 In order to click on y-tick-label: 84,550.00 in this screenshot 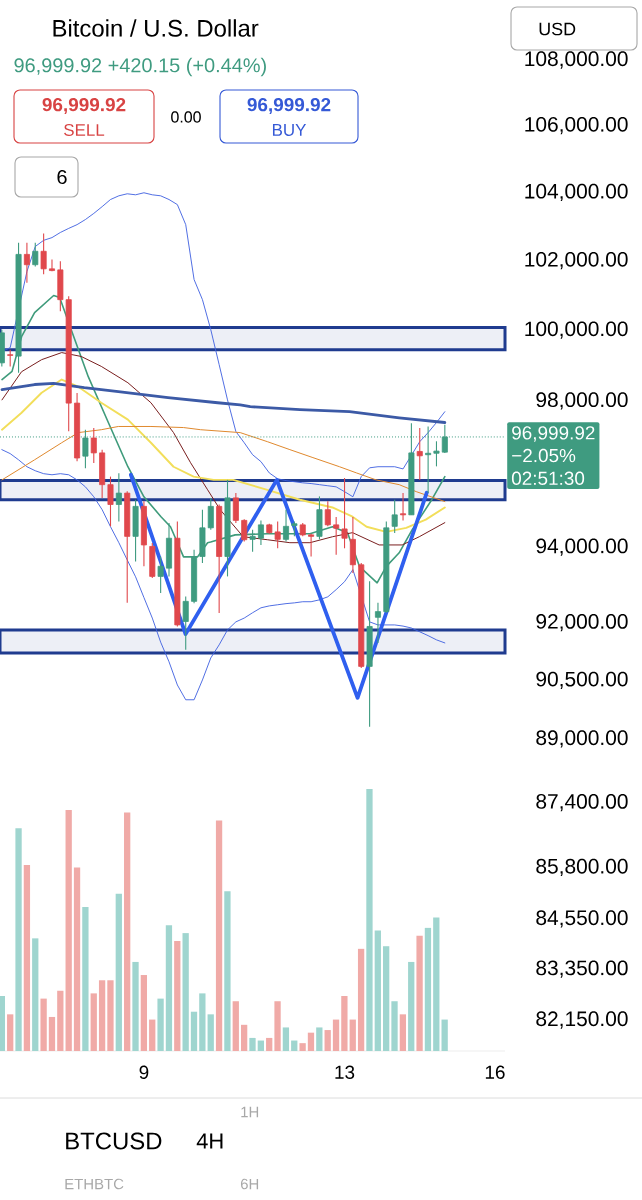, I will do `click(582, 919)`.